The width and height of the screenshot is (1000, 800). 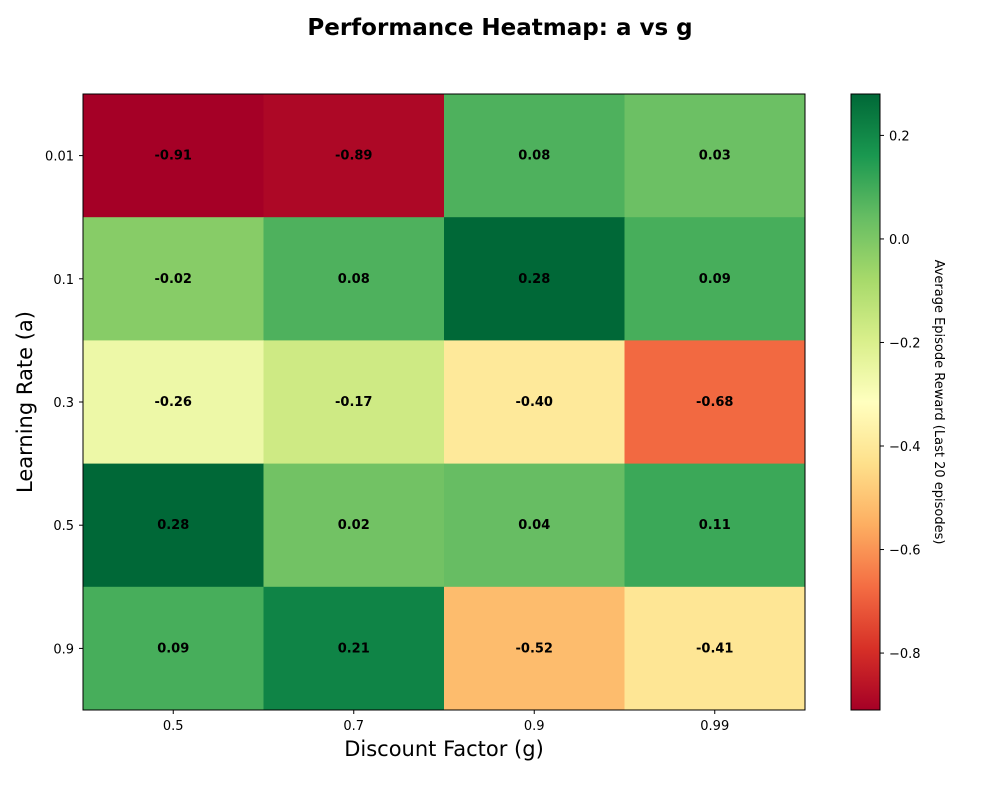 I want to click on cell-value-label: -0.26, so click(x=173, y=402).